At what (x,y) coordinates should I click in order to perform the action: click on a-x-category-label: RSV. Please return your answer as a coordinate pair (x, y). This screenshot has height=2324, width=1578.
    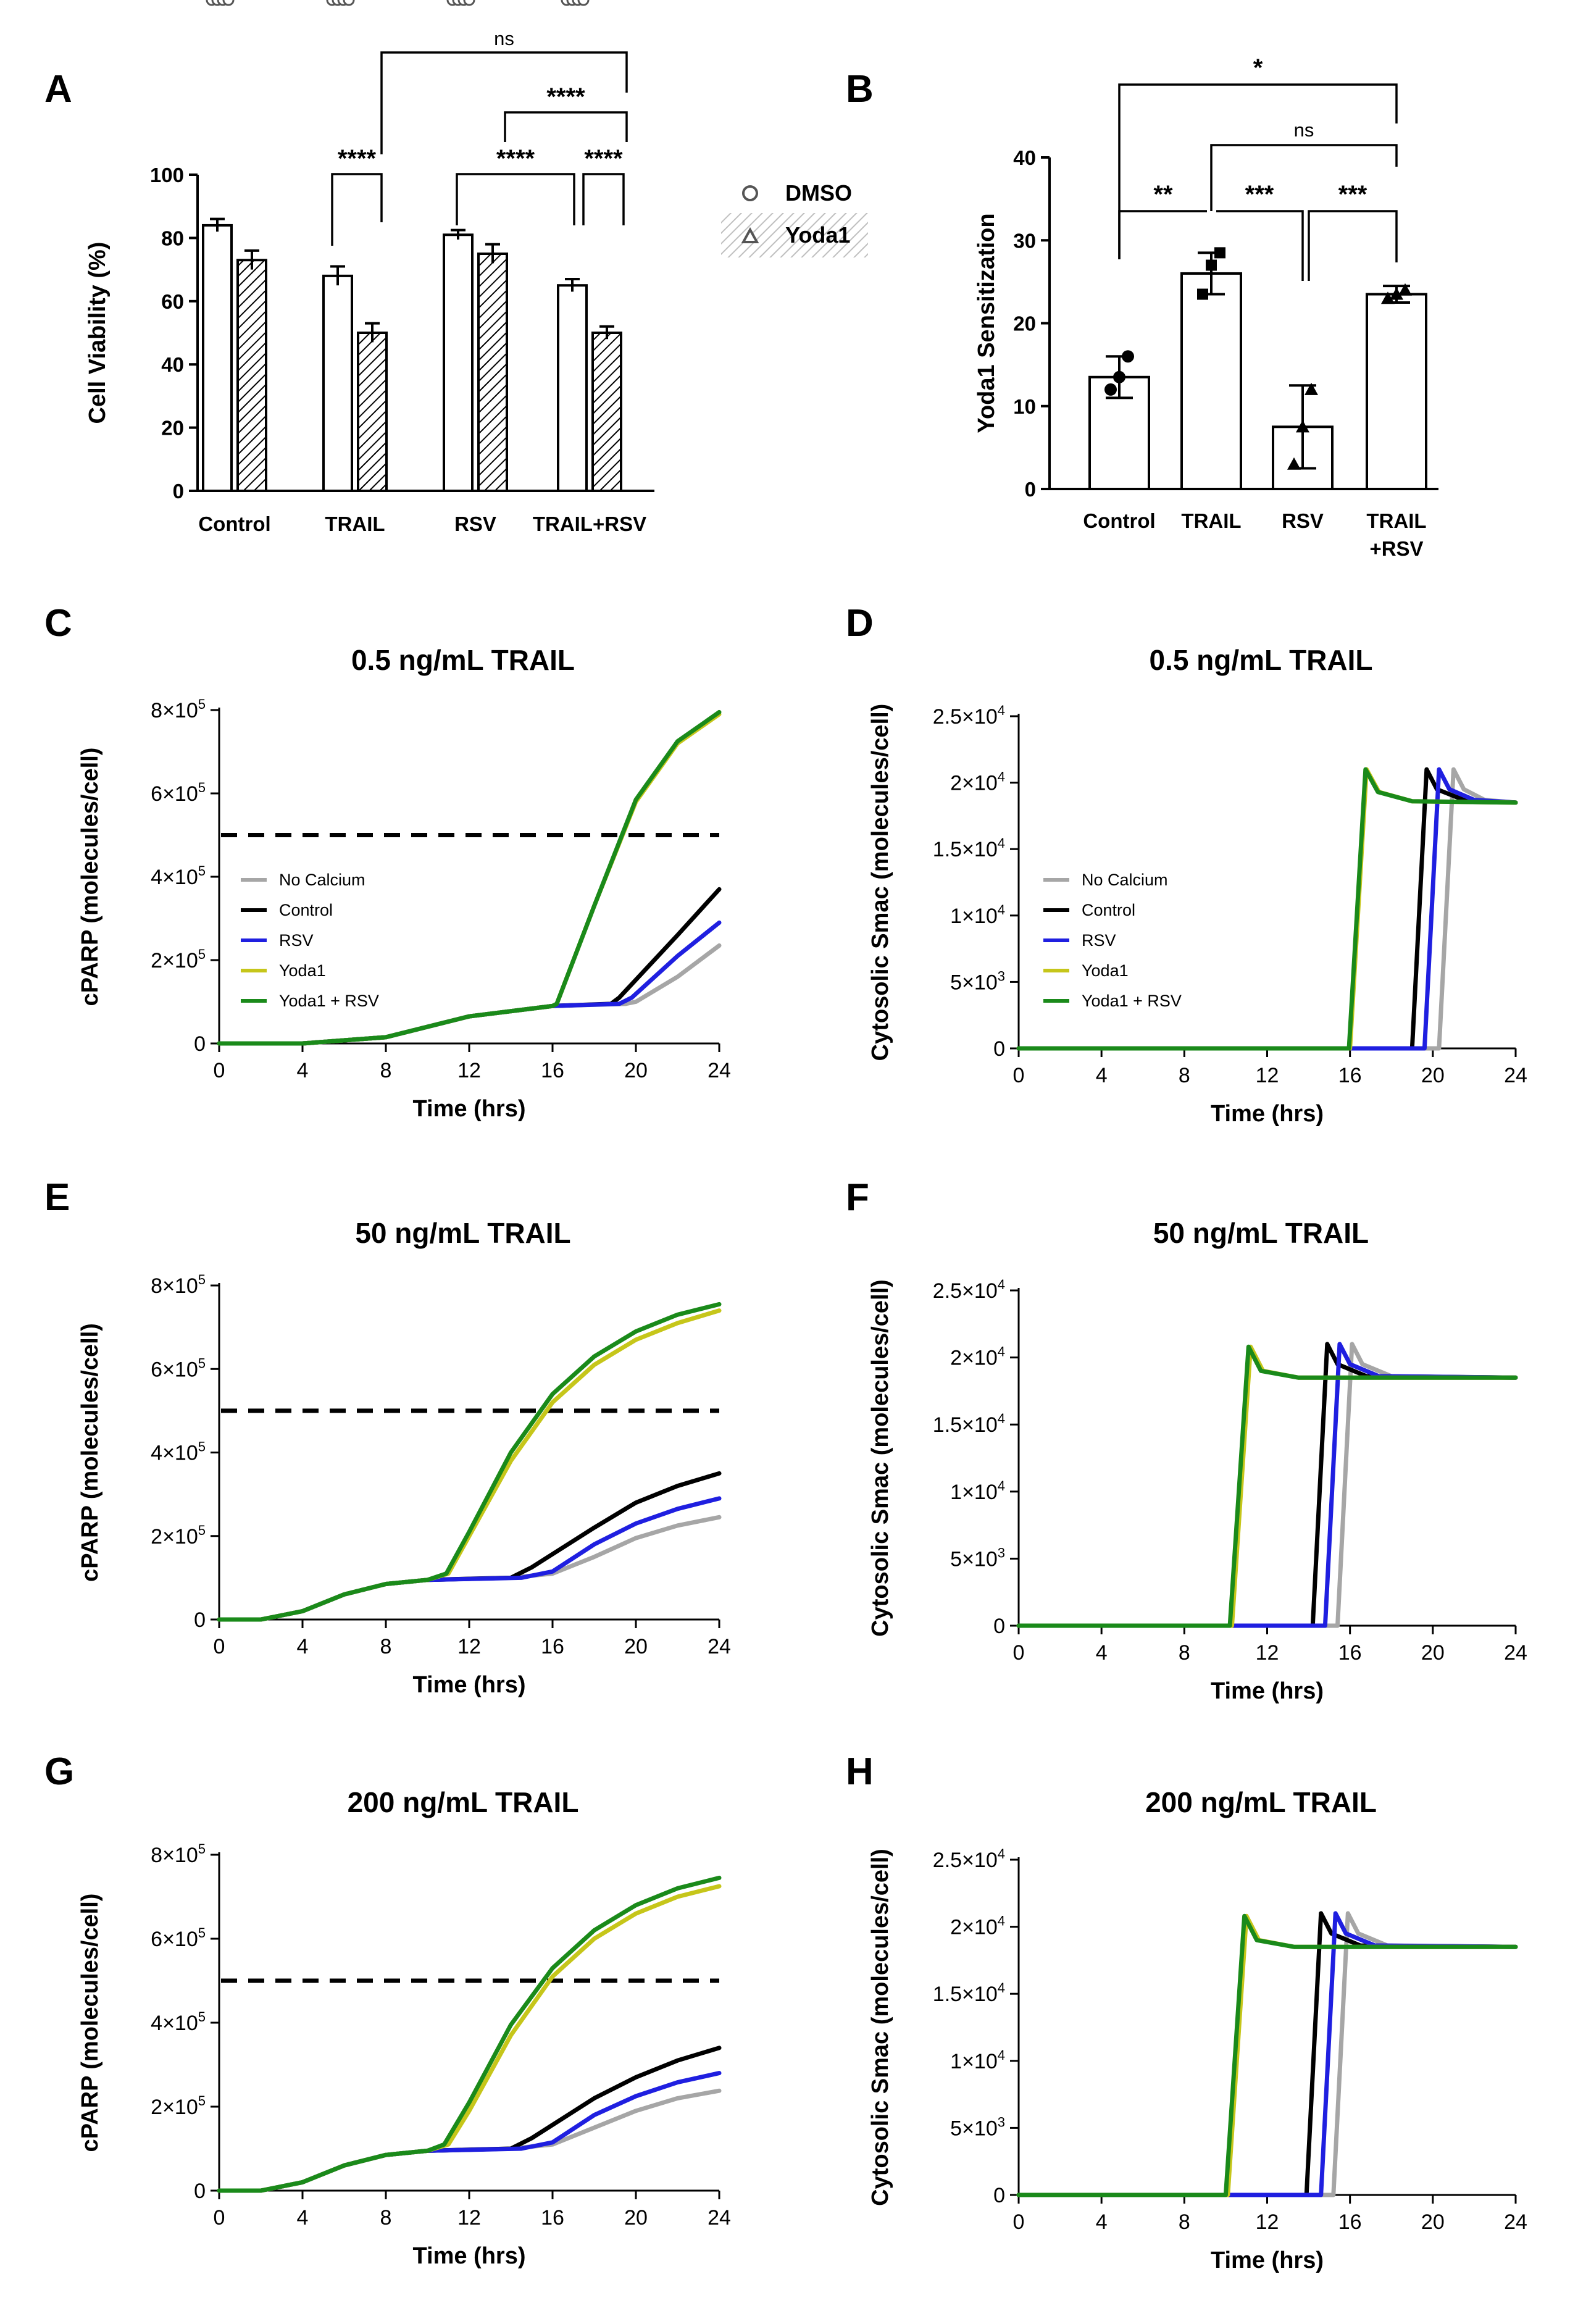
    Looking at the image, I should click on (475, 523).